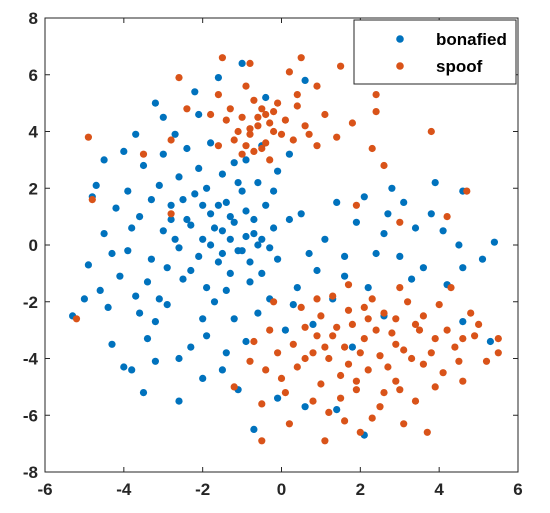 The image size is (550, 513). What do you see at coordinates (400, 39) in the screenshot?
I see `legend-marker-bonafied` at bounding box center [400, 39].